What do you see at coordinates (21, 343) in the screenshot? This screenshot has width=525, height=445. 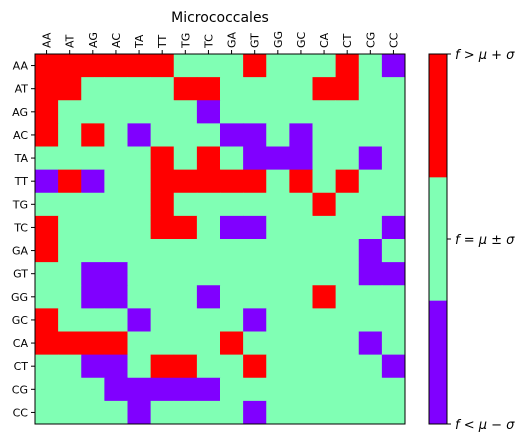 I see `y-tick-label-CA: CA` at bounding box center [21, 343].